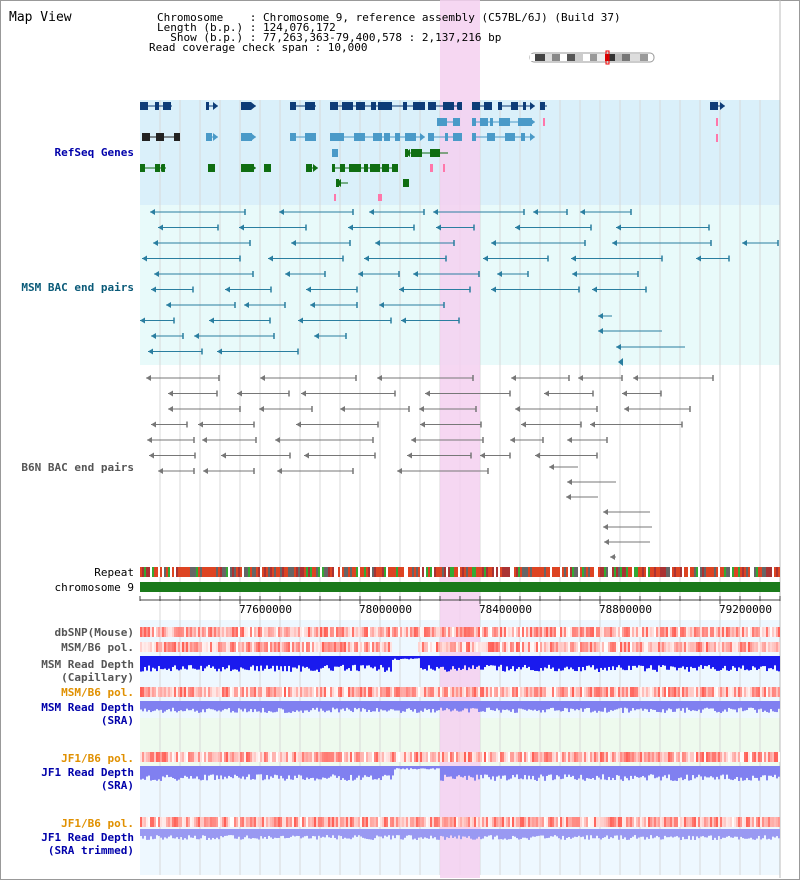 This screenshot has height=880, width=800. I want to click on track-label-msm-pol2: MSM/B6 pol., so click(97, 692).